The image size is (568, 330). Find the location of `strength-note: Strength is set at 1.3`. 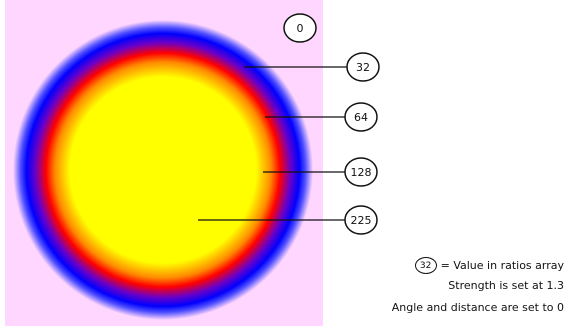

strength-note: Strength is set at 1.3 is located at coordinates (506, 285).